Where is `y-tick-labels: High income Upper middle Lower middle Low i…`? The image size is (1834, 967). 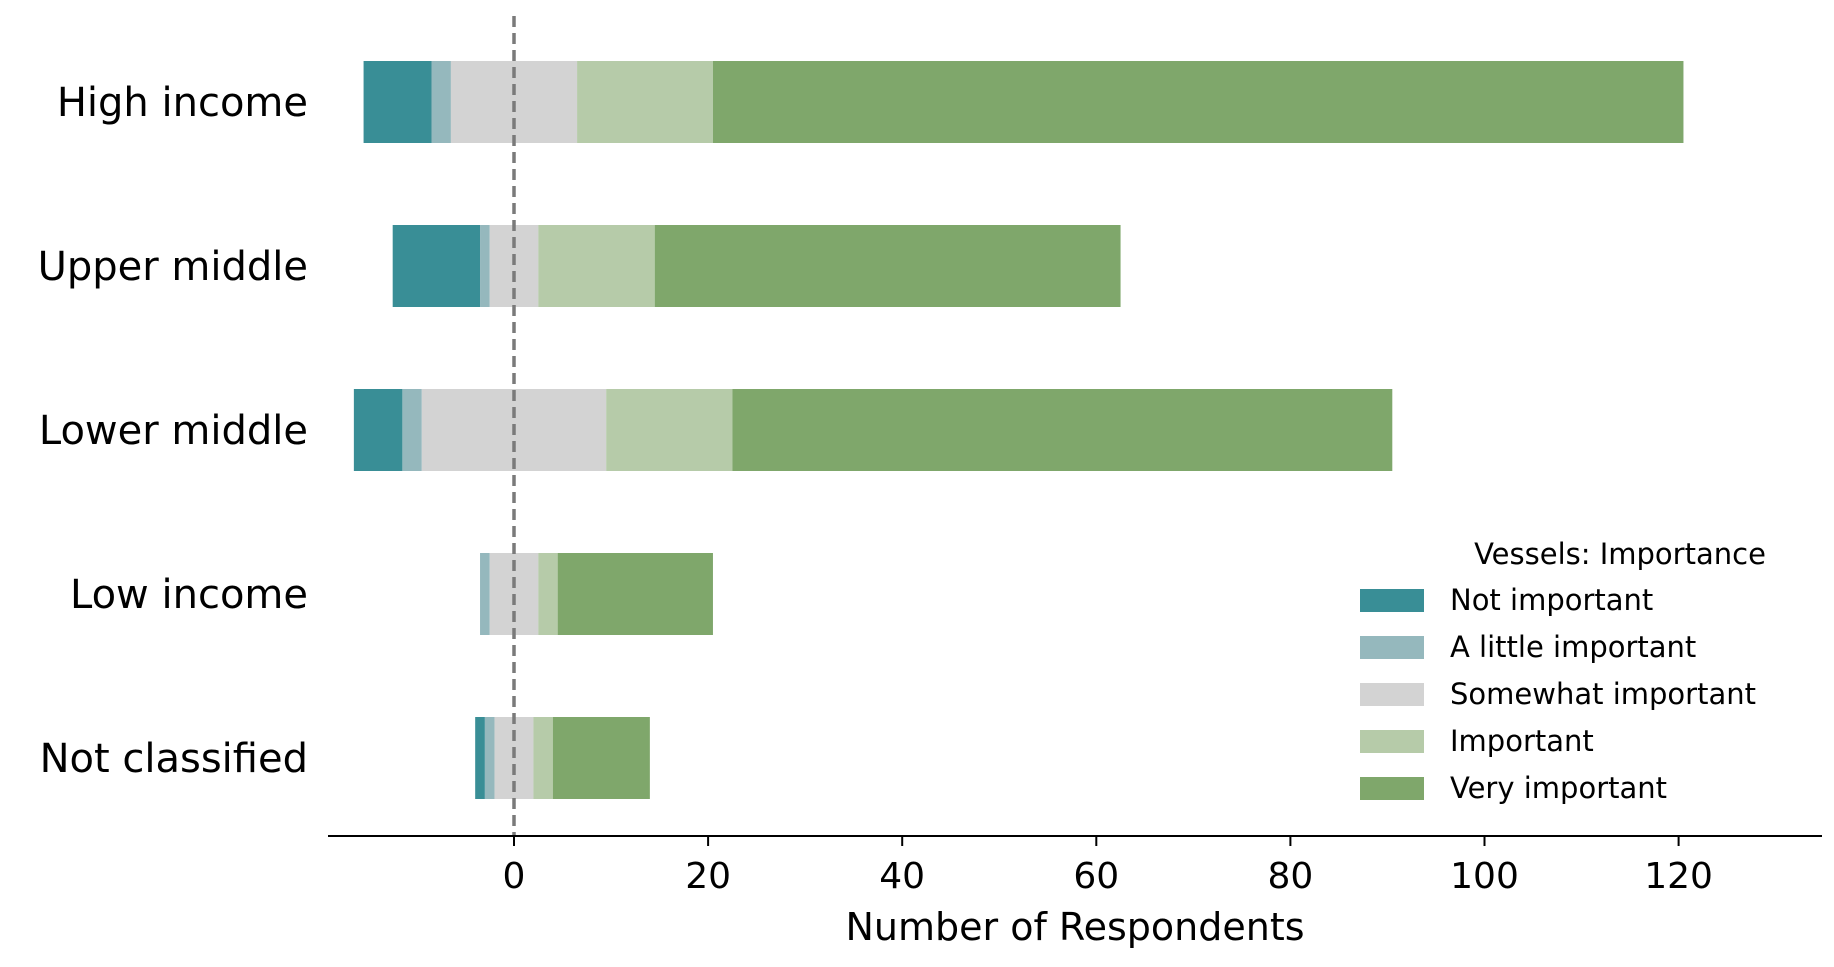
y-tick-labels: High income Upper middle Lower middle Low i… is located at coordinates (173, 431).